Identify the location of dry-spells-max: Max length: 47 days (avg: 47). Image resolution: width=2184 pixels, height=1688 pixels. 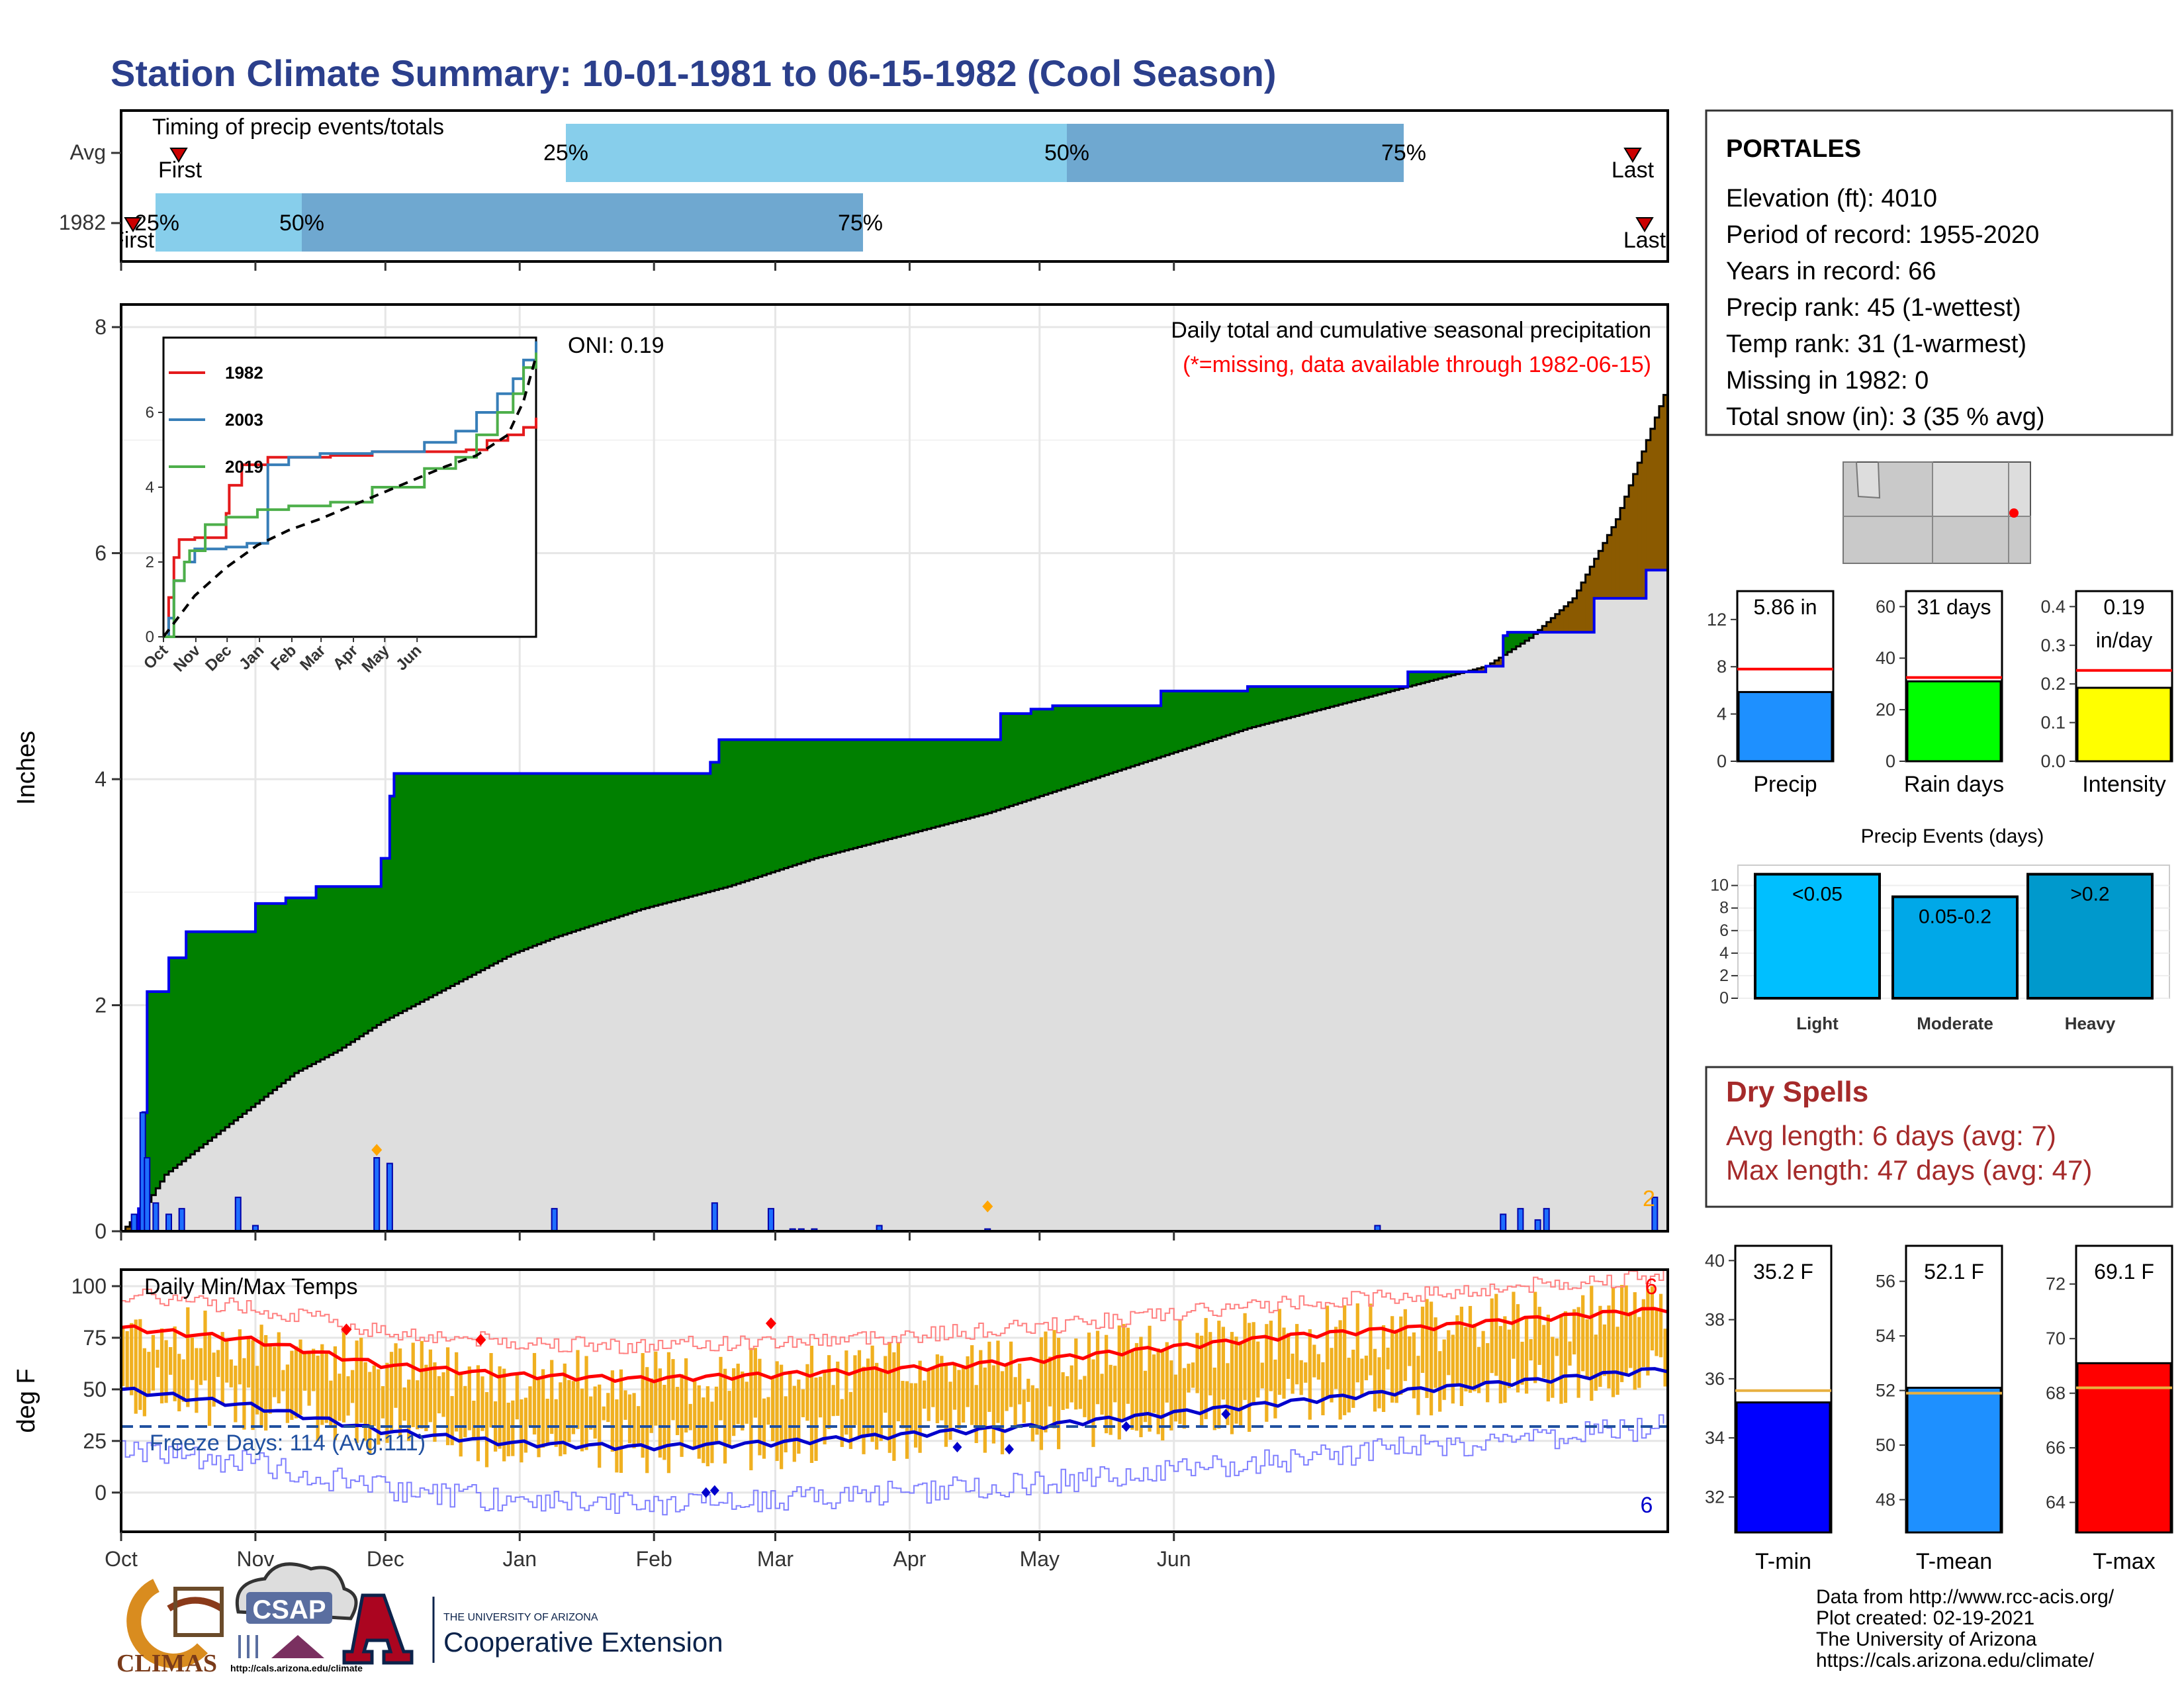
(1909, 1170).